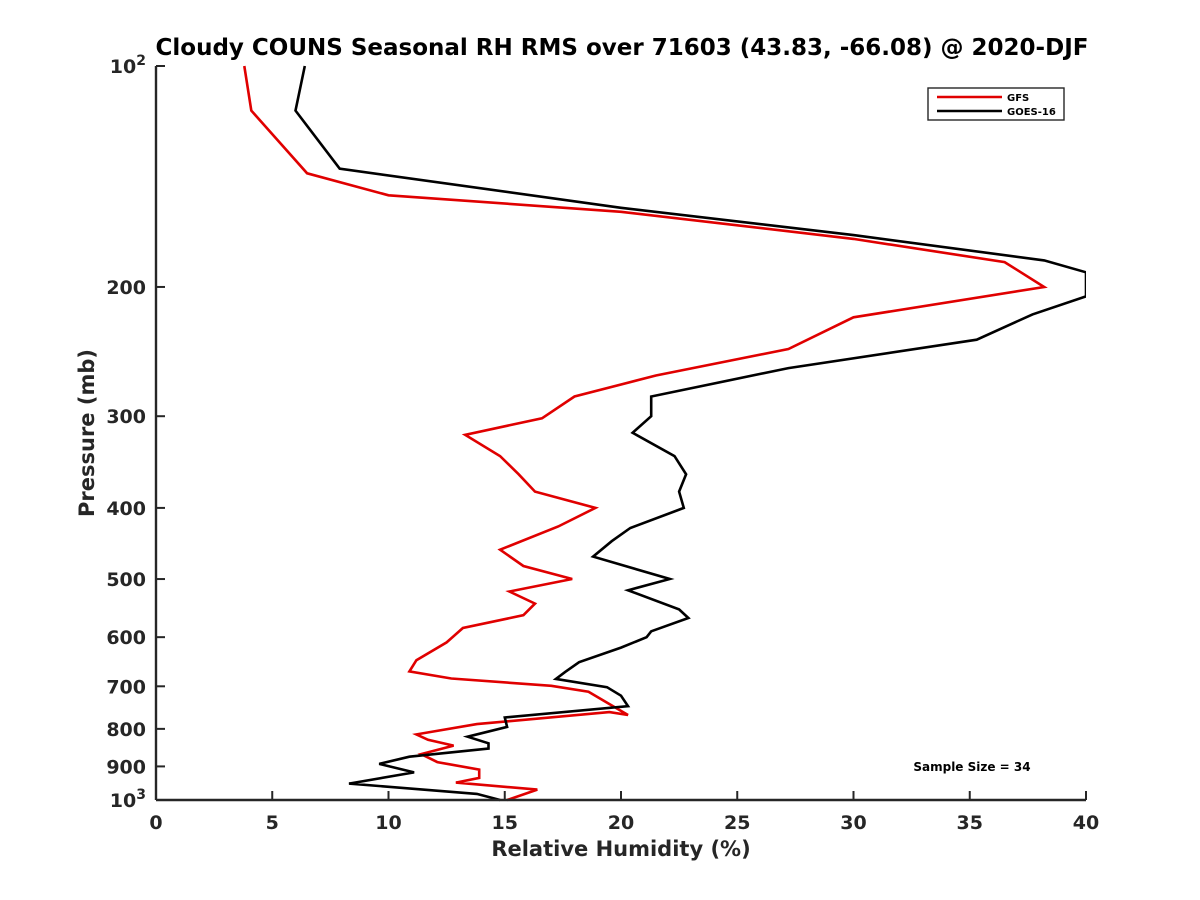  What do you see at coordinates (1086, 823) in the screenshot?
I see `x-tick-label: 40` at bounding box center [1086, 823].